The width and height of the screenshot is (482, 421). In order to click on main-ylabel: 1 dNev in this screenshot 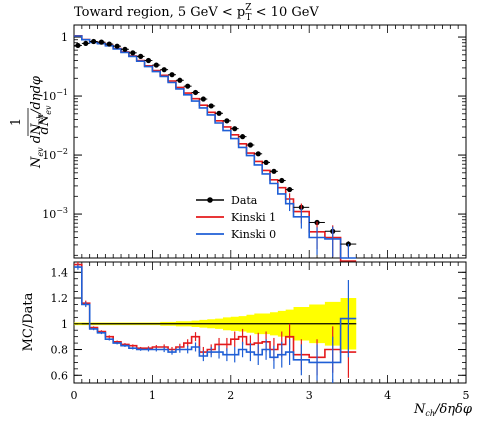, I will do `click(31, 120)`.